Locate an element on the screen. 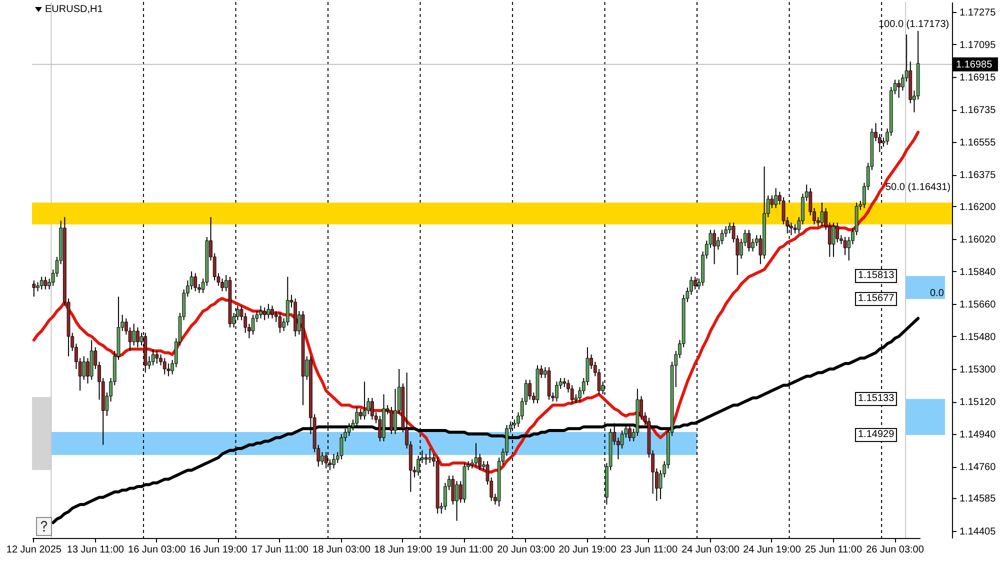  y-tick-label: 1.16020 is located at coordinates (978, 240).